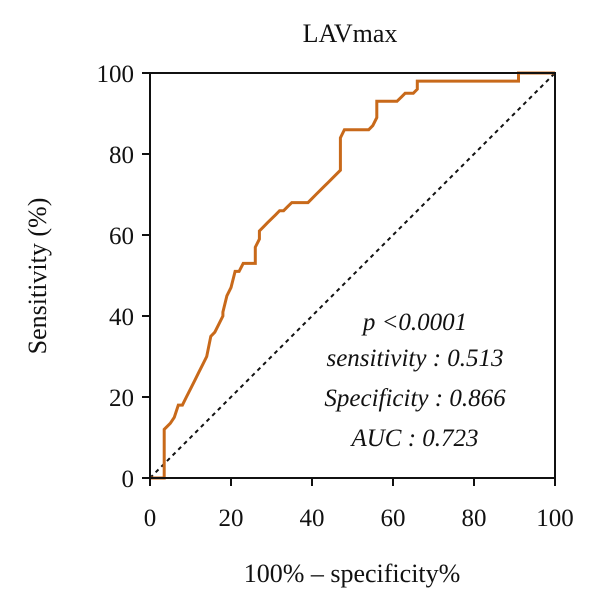 The height and width of the screenshot is (609, 600). What do you see at coordinates (121, 236) in the screenshot?
I see `y-tick-label: 60` at bounding box center [121, 236].